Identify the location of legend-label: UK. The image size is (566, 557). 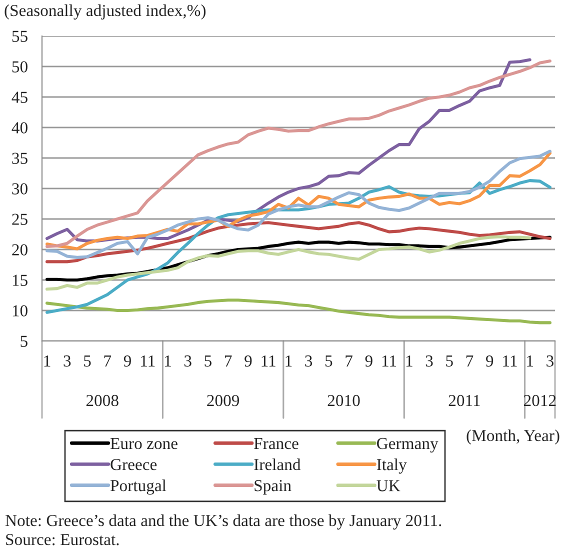
(388, 486).